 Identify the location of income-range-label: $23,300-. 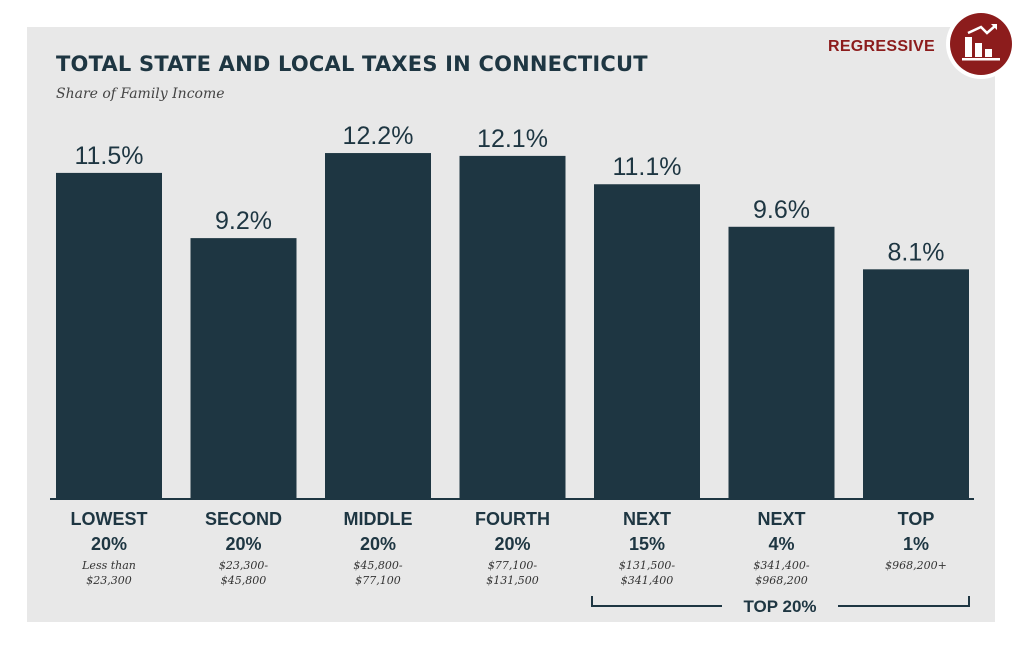
(243, 565).